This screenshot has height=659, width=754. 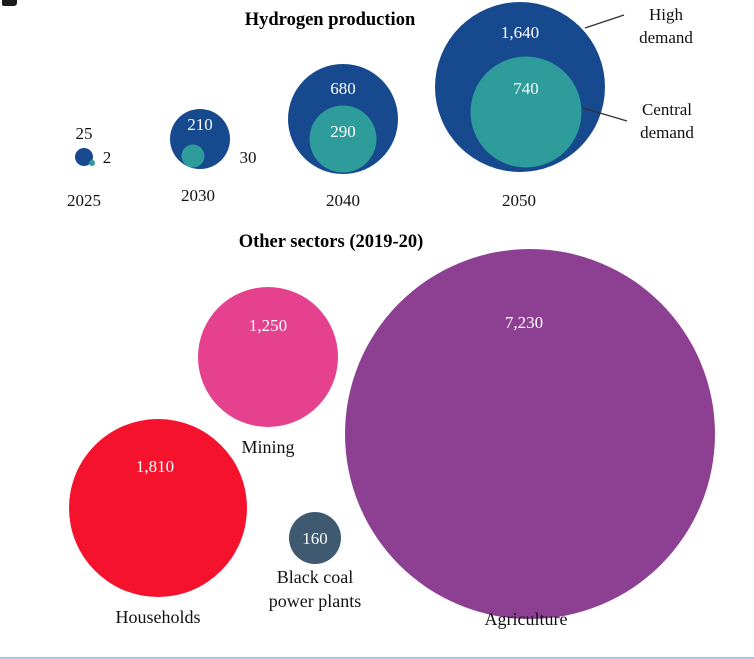 I want to click on value-agriculture: 7,230, so click(x=524, y=322).